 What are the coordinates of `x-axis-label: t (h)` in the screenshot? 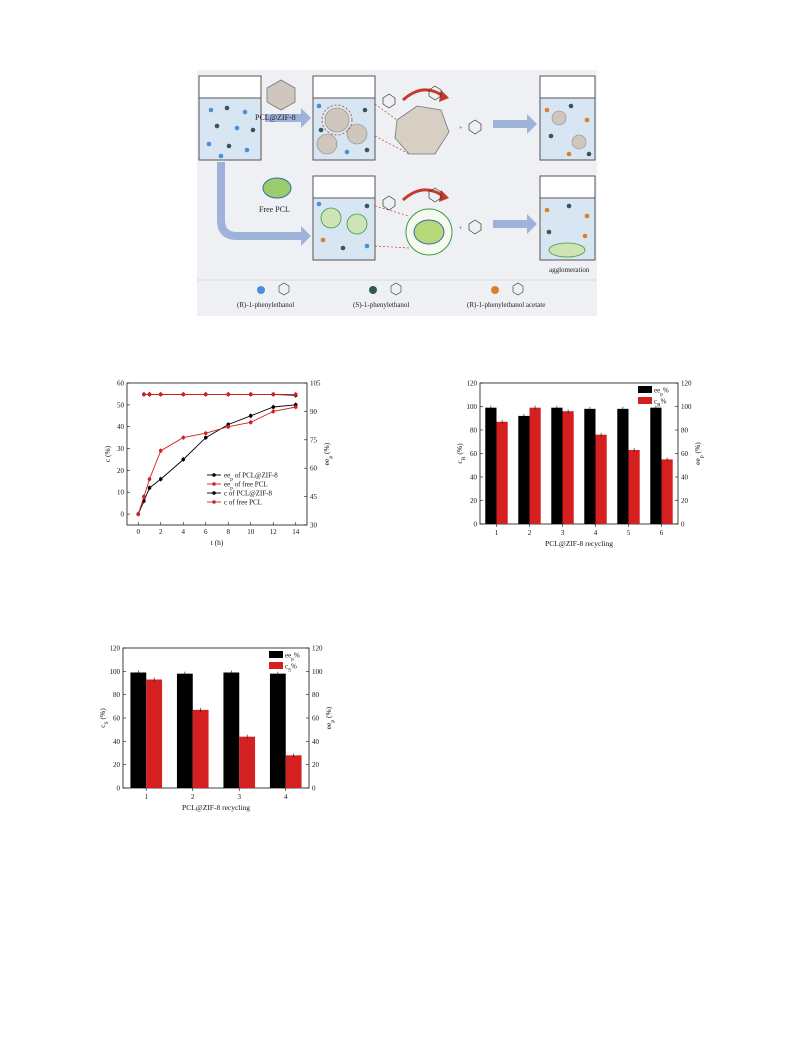 It's located at (217, 542).